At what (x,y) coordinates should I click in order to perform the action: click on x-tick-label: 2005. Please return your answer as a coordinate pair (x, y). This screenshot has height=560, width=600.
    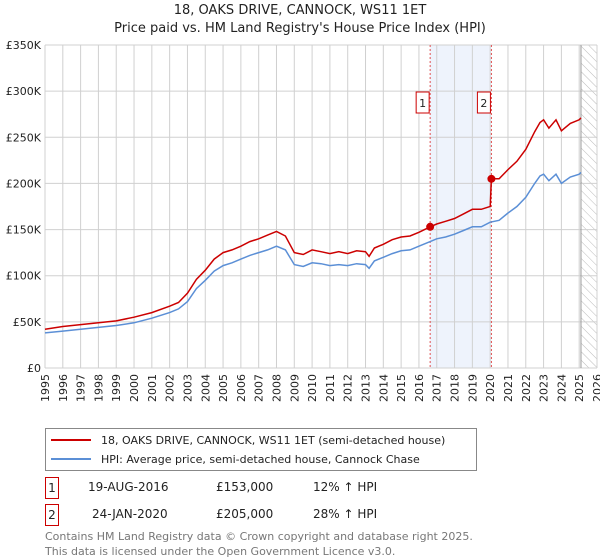
    Looking at the image, I should click on (223, 388).